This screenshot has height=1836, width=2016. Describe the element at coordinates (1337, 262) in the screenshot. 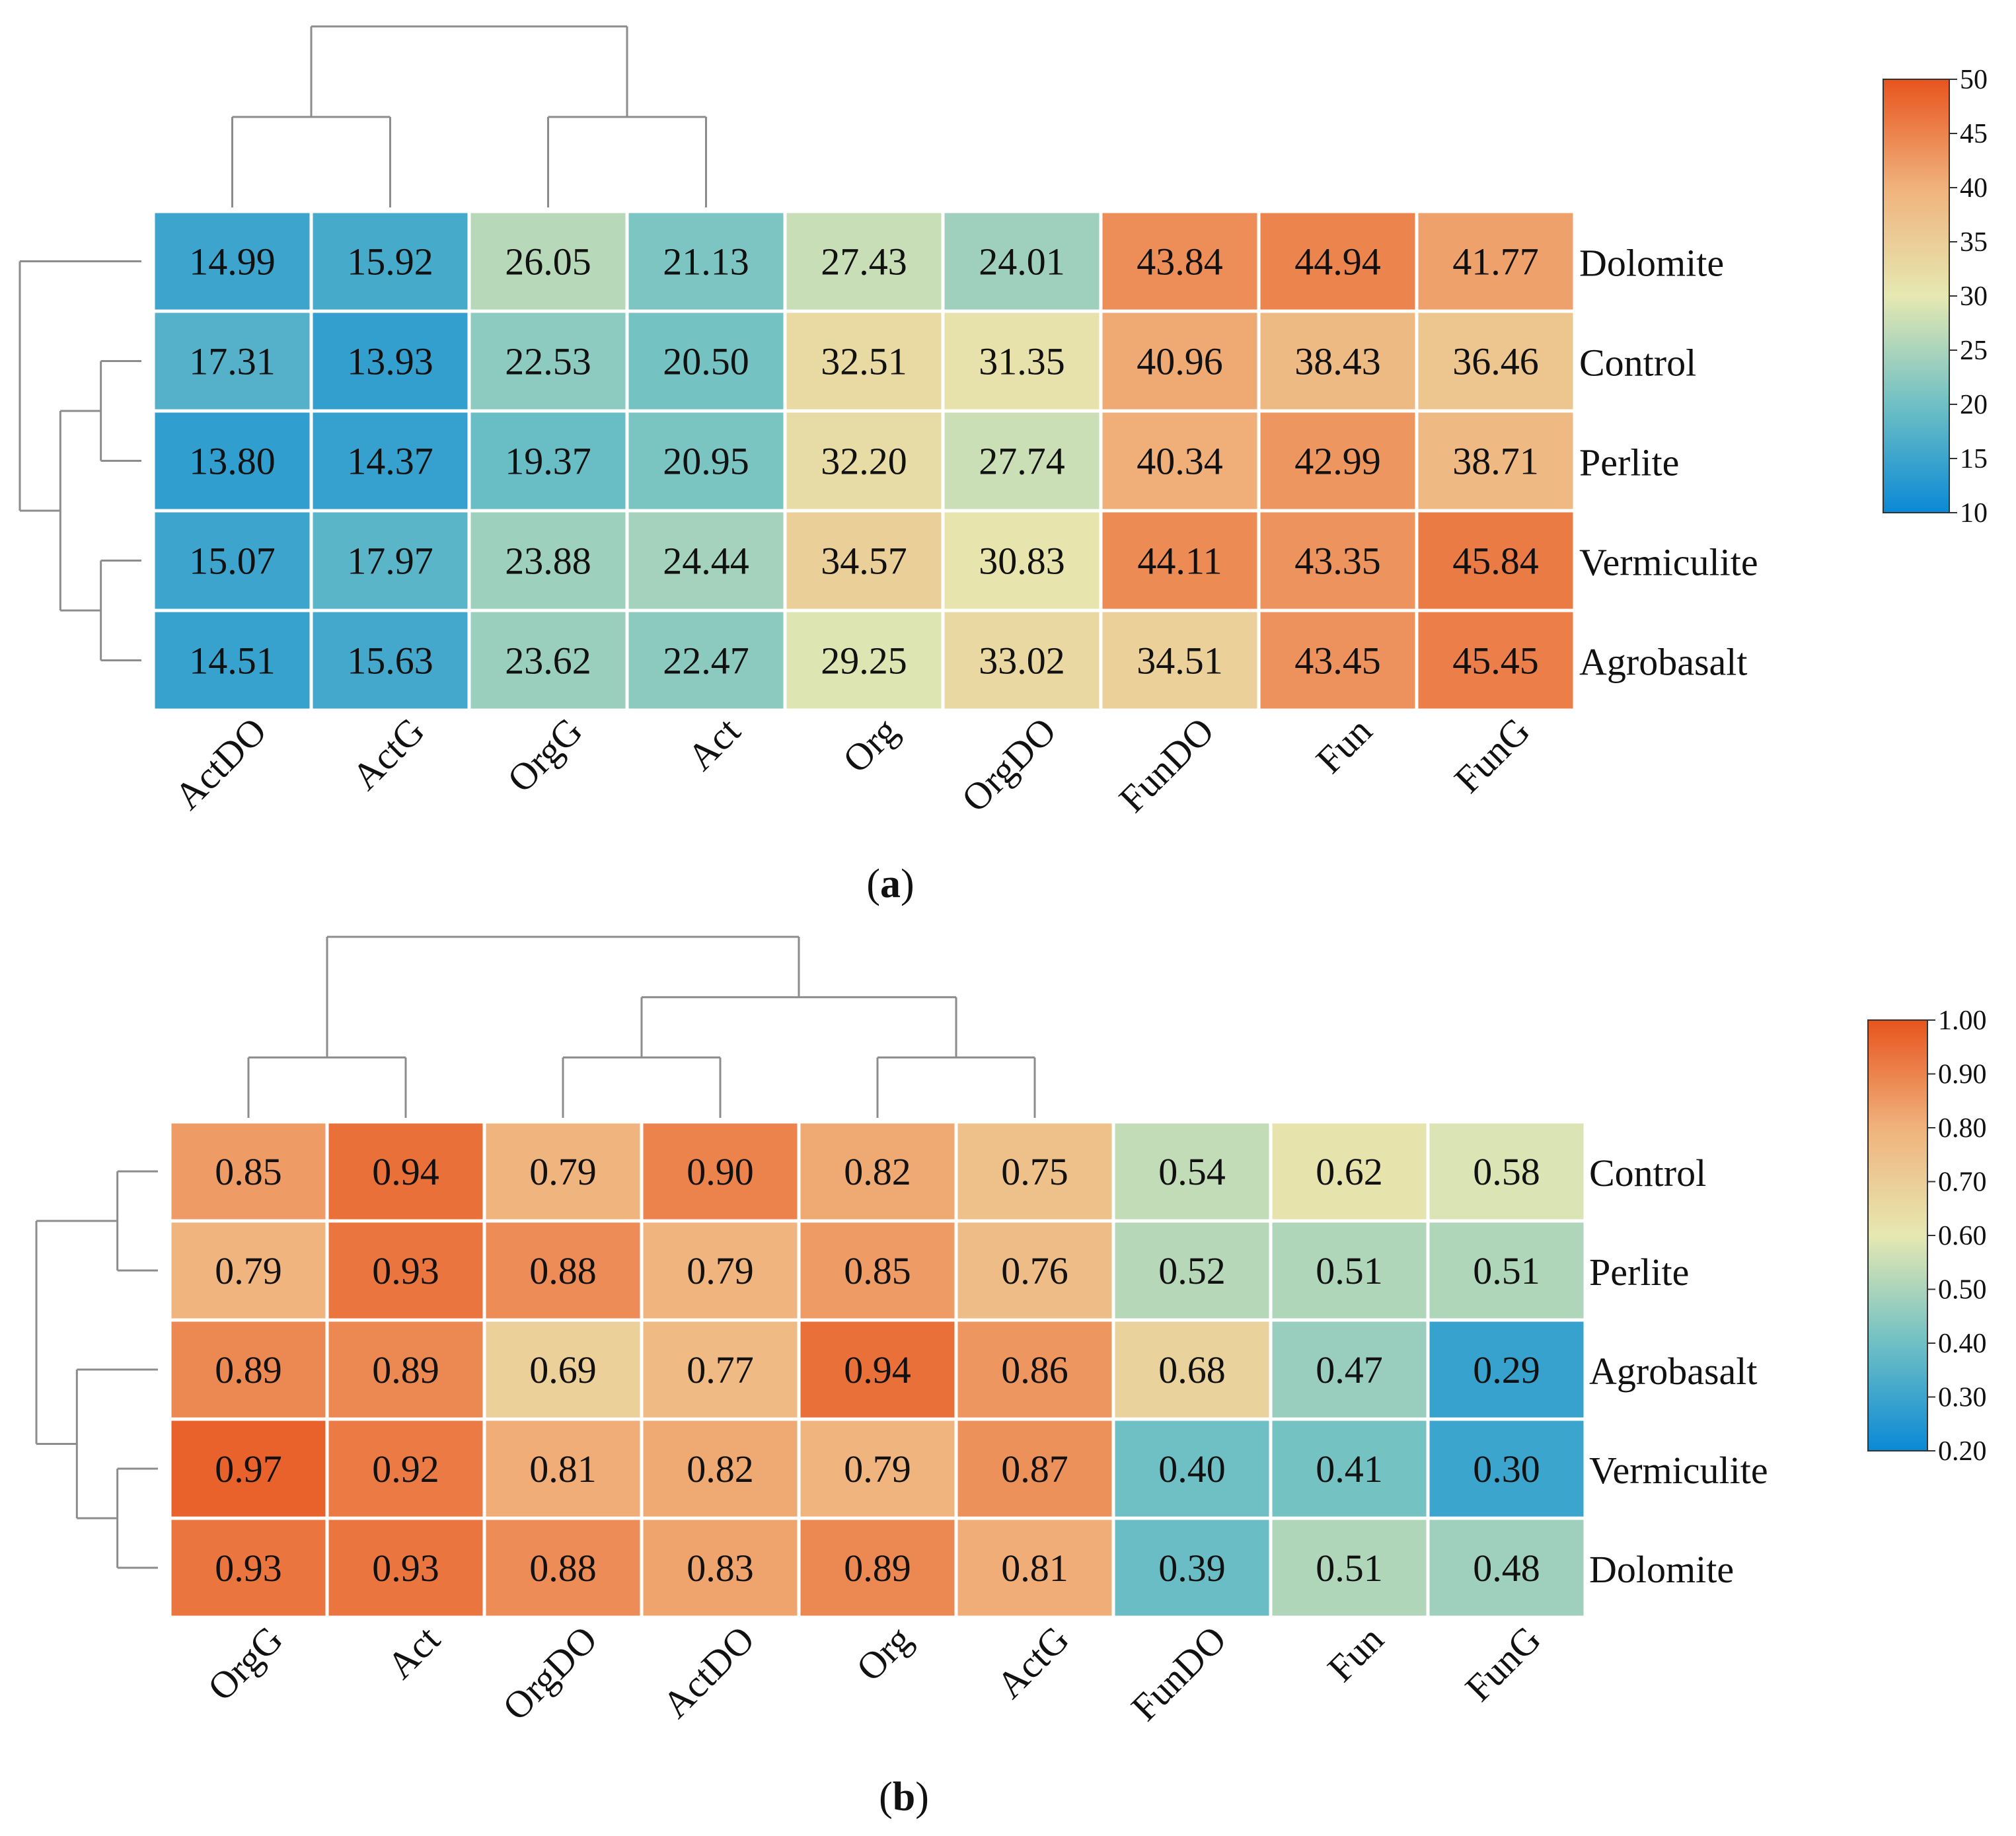

I see `panel-a-value-label: 44.94` at that location.